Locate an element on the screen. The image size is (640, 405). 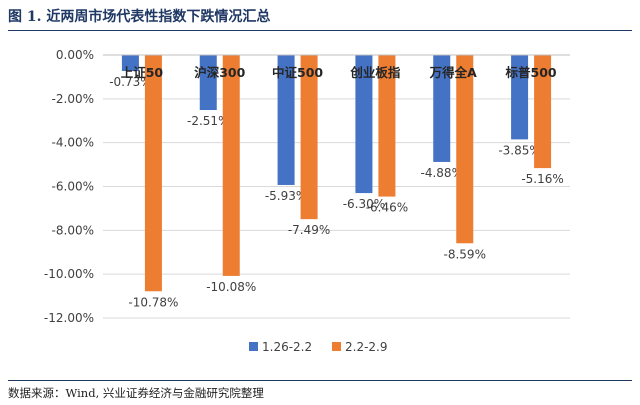
category-label: 标普500 is located at coordinates (531, 72).